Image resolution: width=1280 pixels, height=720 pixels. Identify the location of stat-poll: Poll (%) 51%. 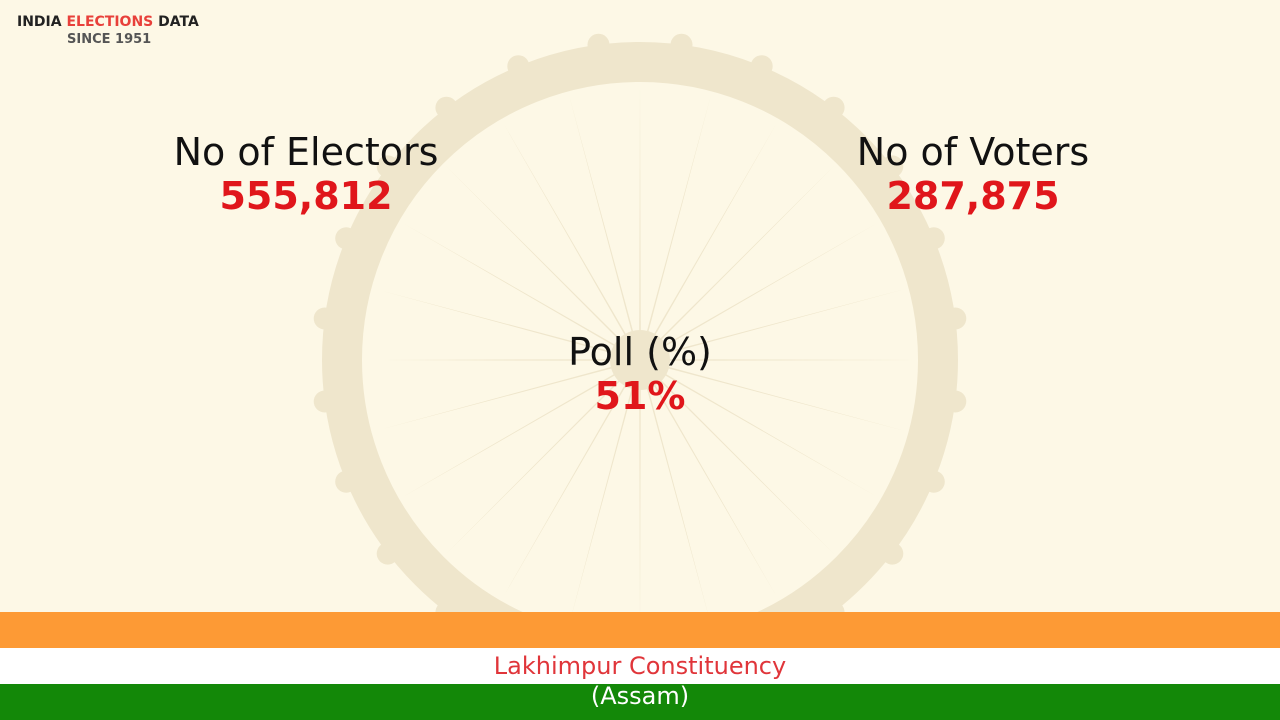
(640, 375).